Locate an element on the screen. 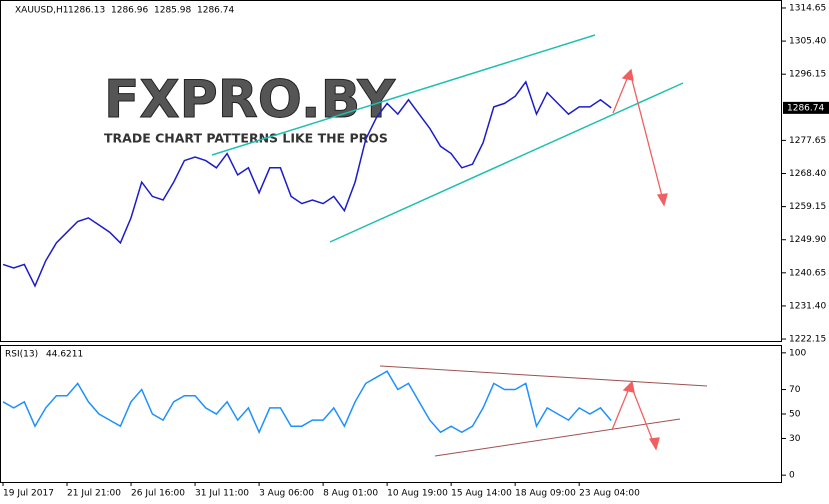  y-tick-label: 1249.90 is located at coordinates (807, 240).